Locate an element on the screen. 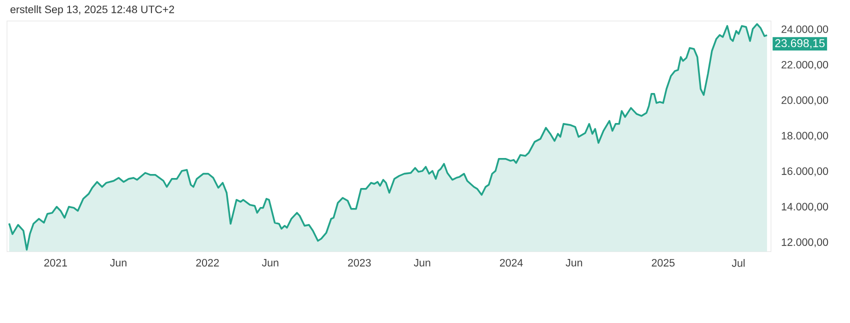 This screenshot has height=323, width=850. text: erstellt Sep 13, 2025 12:48 UTC+2 is located at coordinates (92, 10).